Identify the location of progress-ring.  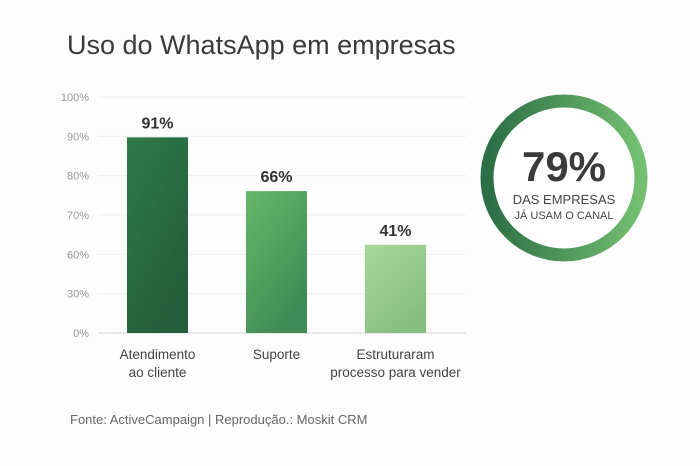
(564, 178).